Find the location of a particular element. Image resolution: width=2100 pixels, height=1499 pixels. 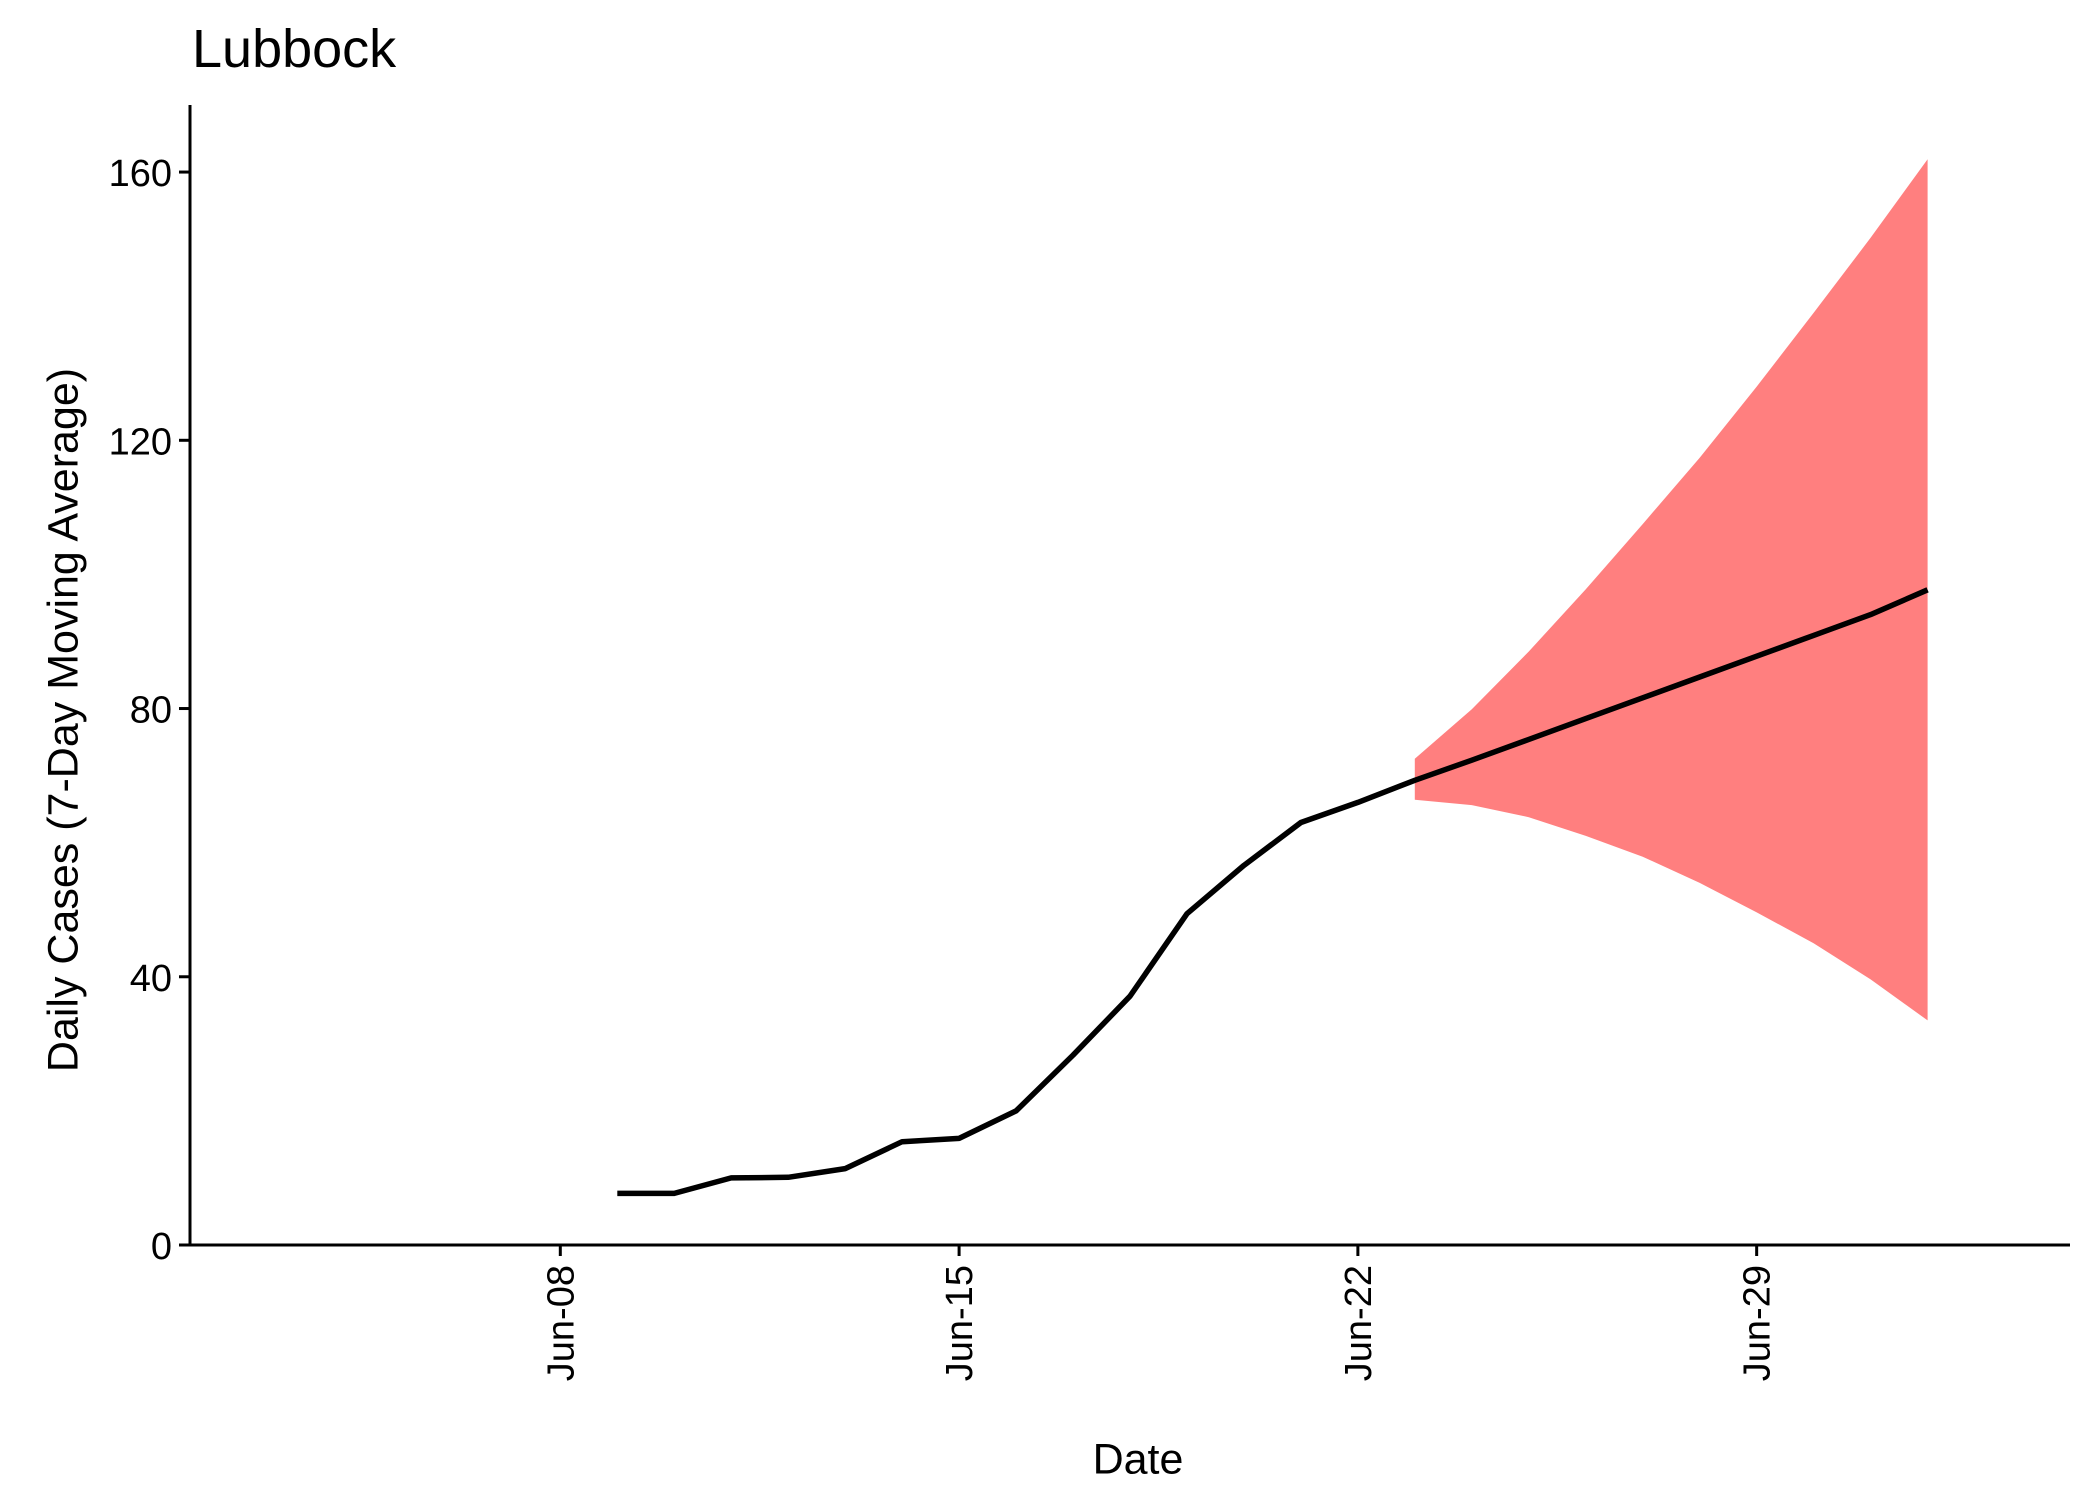

x-tick-label: Jun-08 is located at coordinates (561, 1323).